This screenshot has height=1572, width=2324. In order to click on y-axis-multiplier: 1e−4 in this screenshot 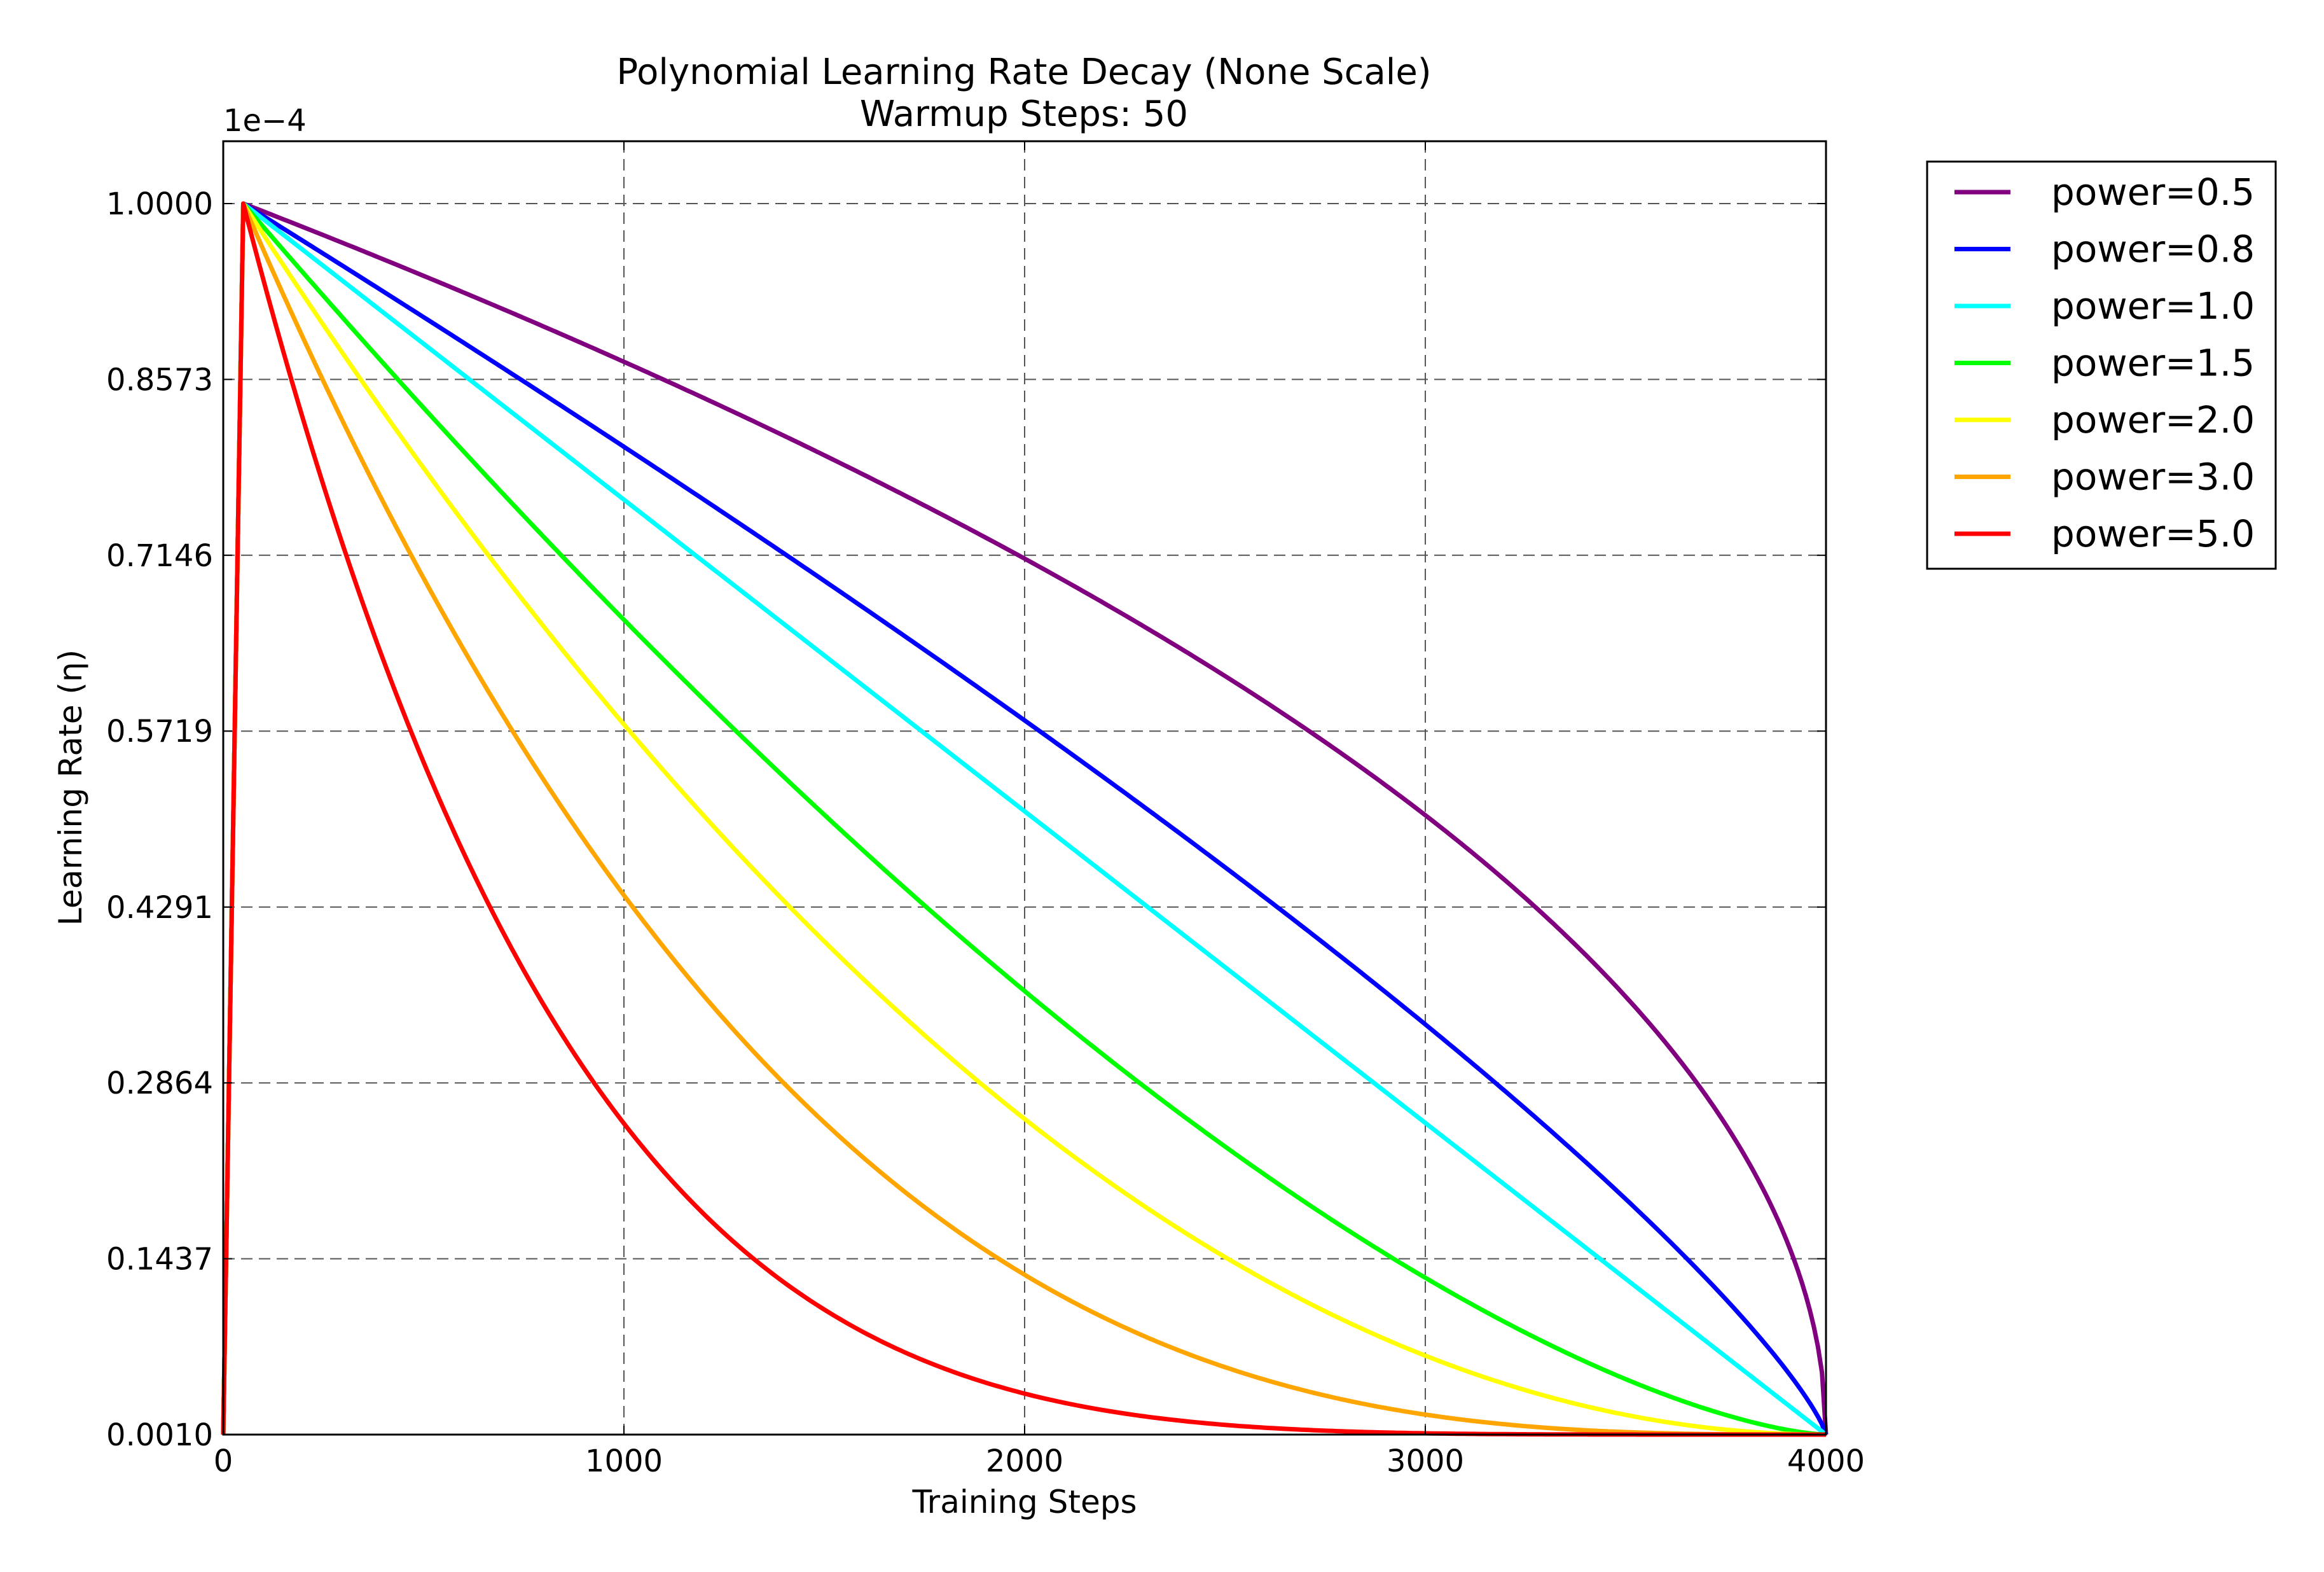, I will do `click(265, 121)`.